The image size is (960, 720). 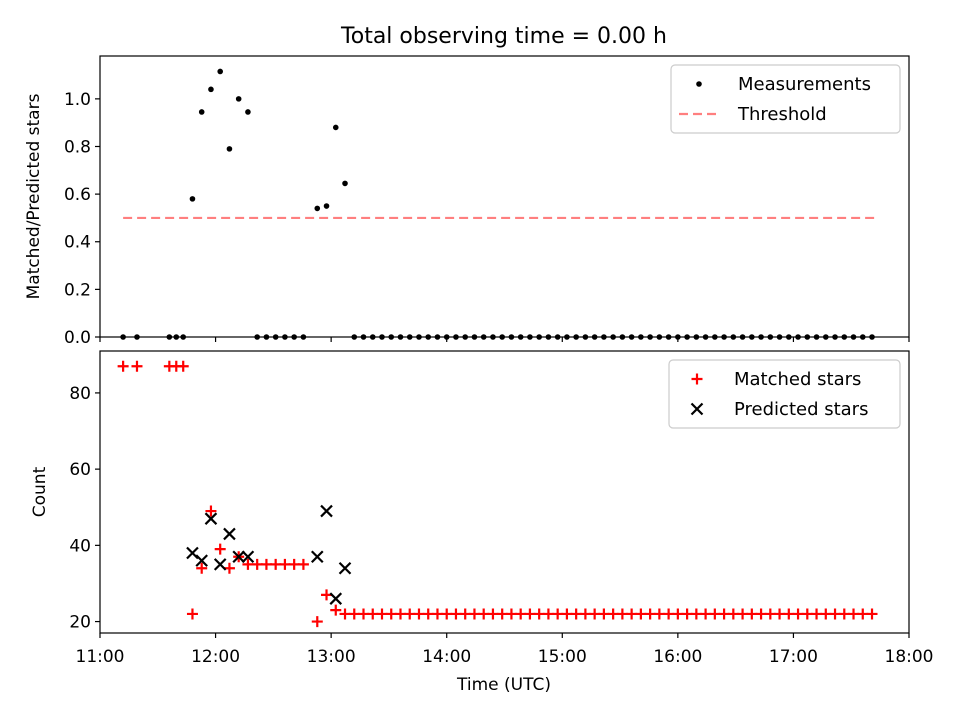 What do you see at coordinates (77, 290) in the screenshot?
I see `y-tick-label: 0.2` at bounding box center [77, 290].